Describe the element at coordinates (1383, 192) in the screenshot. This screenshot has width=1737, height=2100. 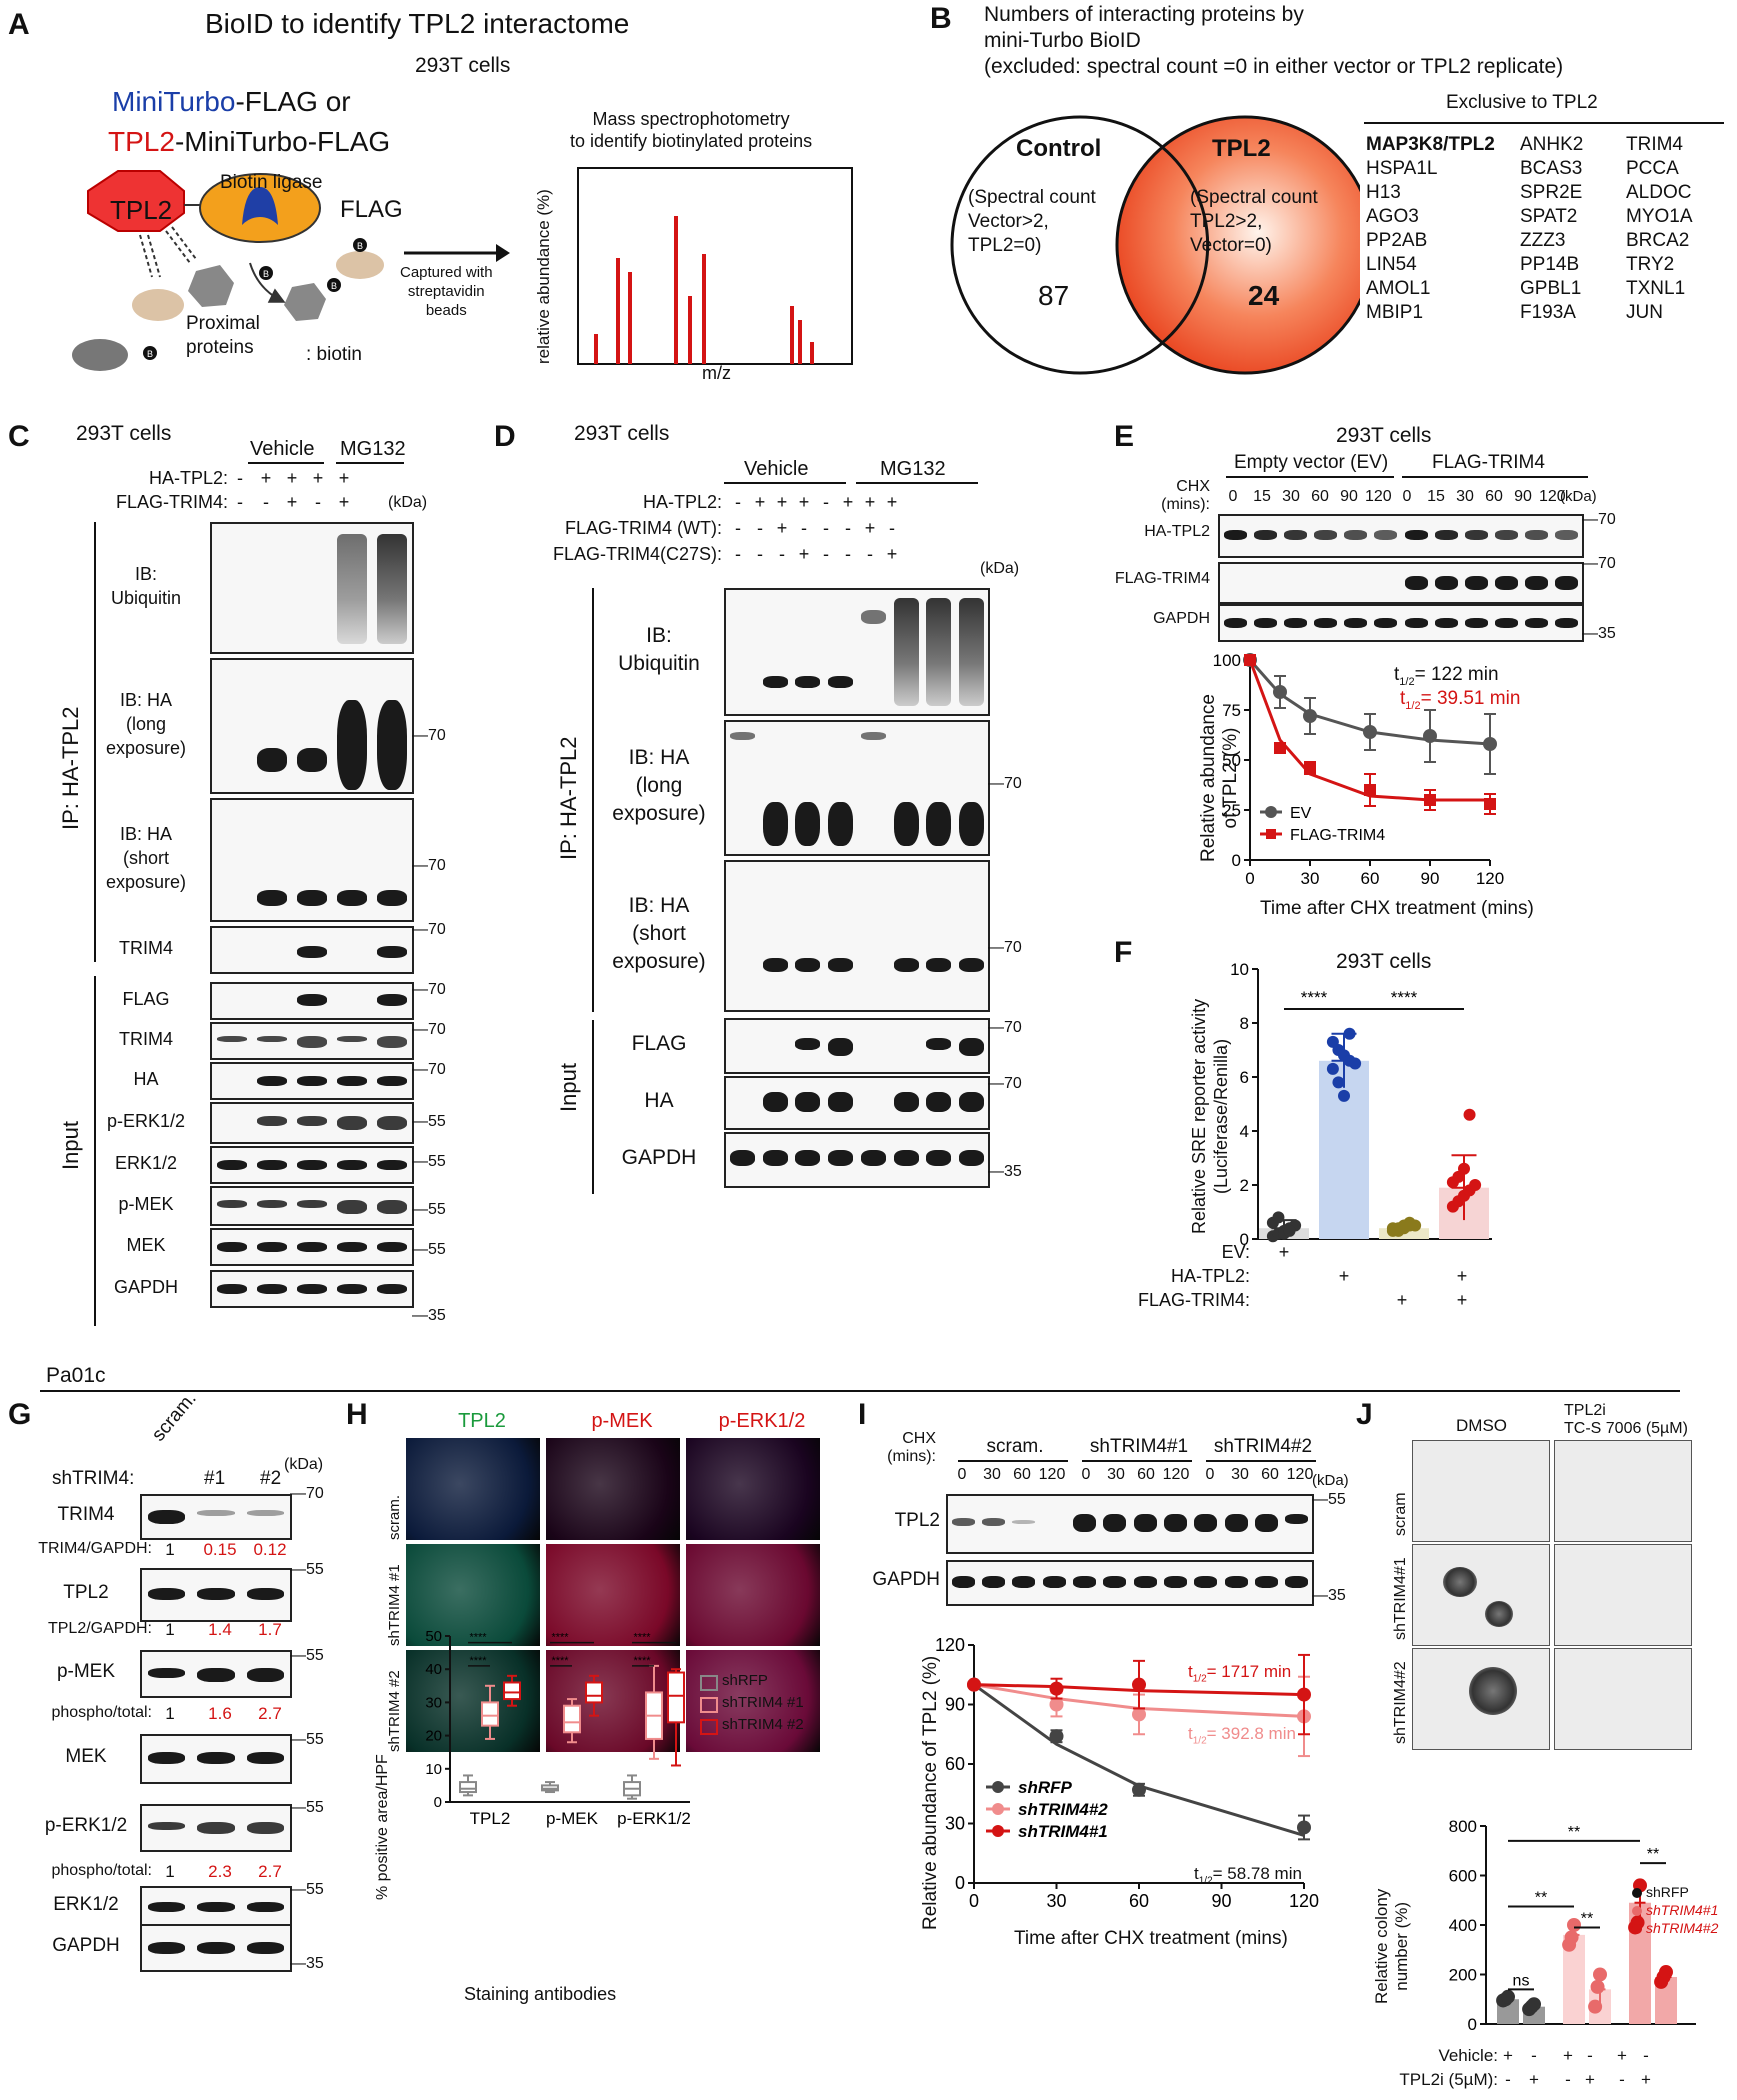
I see `protein-name: H13` at that location.